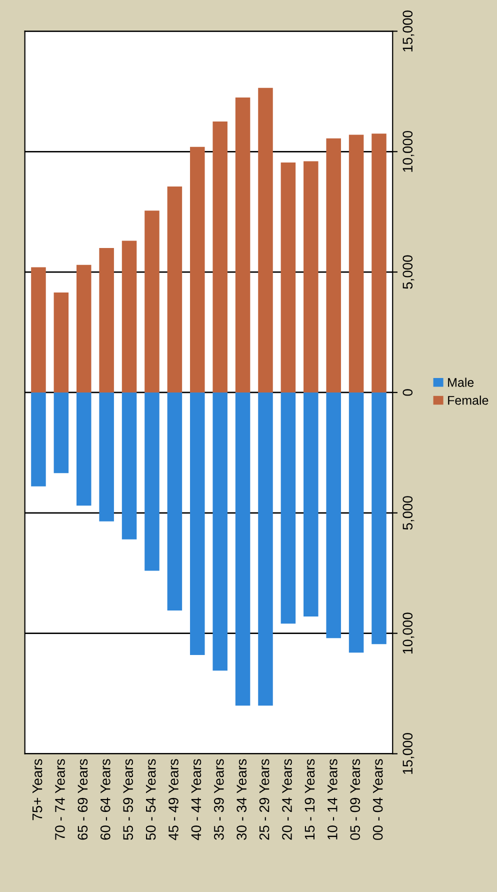 The image size is (497, 892). I want to click on x-tick-label: 70 - 74 Years, so click(60, 799).